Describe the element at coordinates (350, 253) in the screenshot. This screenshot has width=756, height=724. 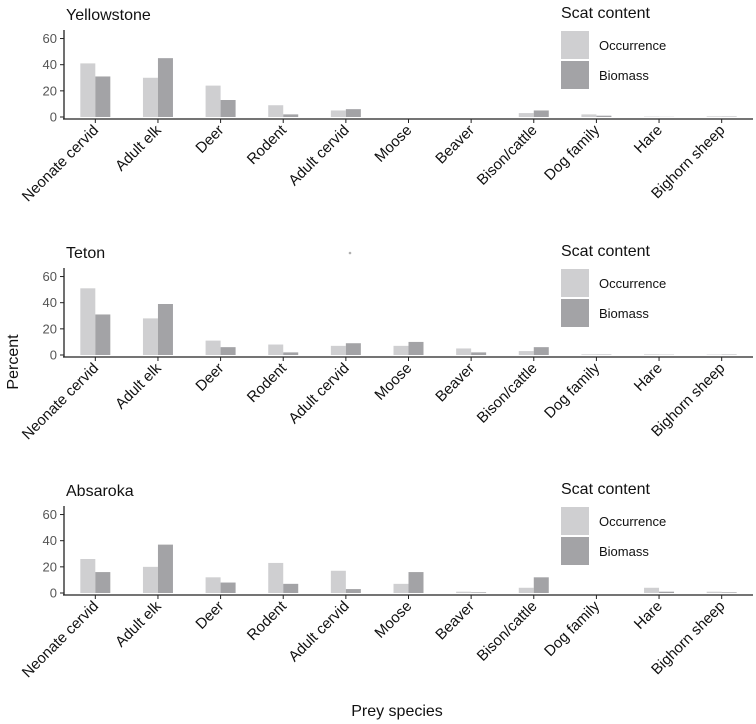
I see `stray-dot` at that location.